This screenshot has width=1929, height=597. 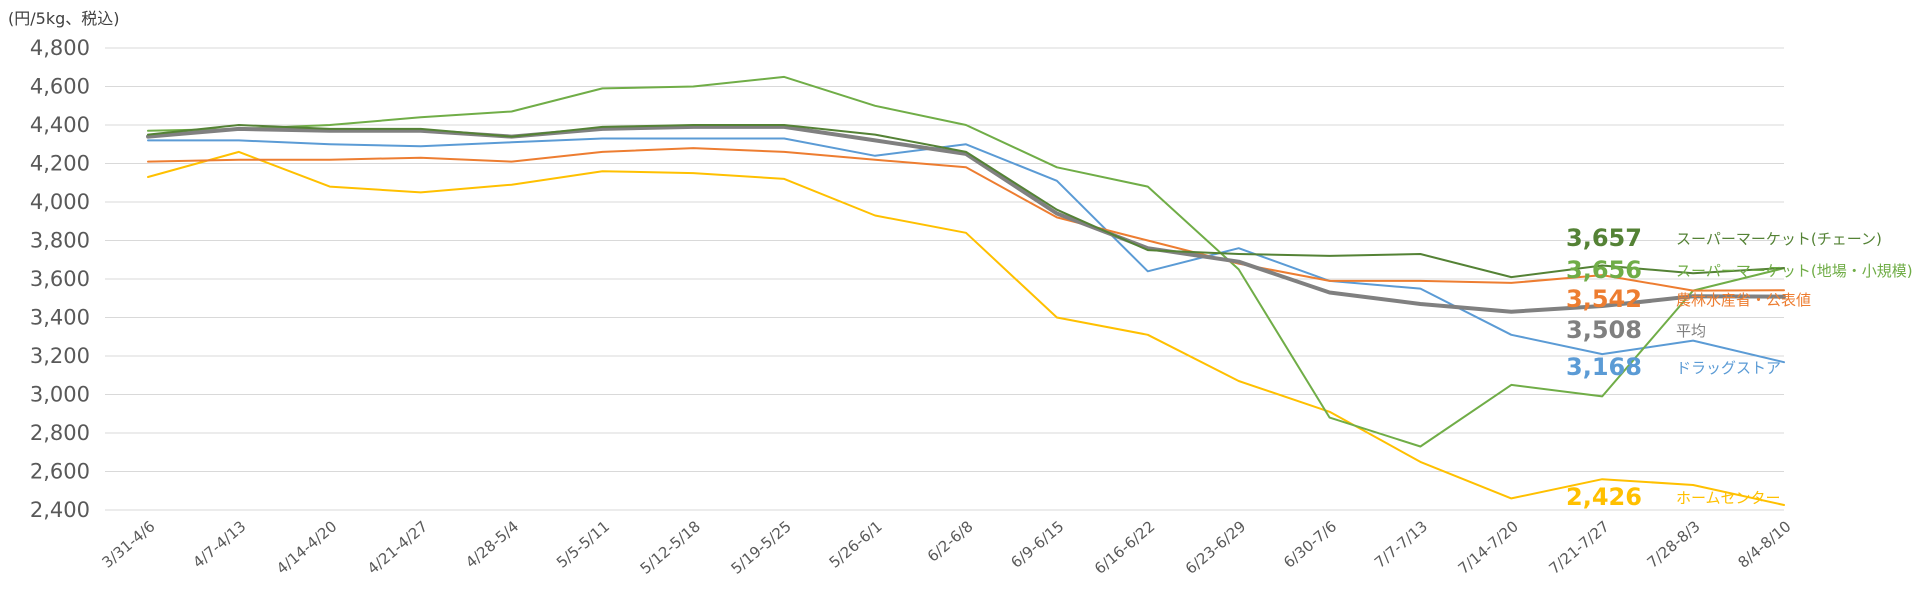 What do you see at coordinates (60, 241) in the screenshot?
I see `y-tick-label: 3,800` at bounding box center [60, 241].